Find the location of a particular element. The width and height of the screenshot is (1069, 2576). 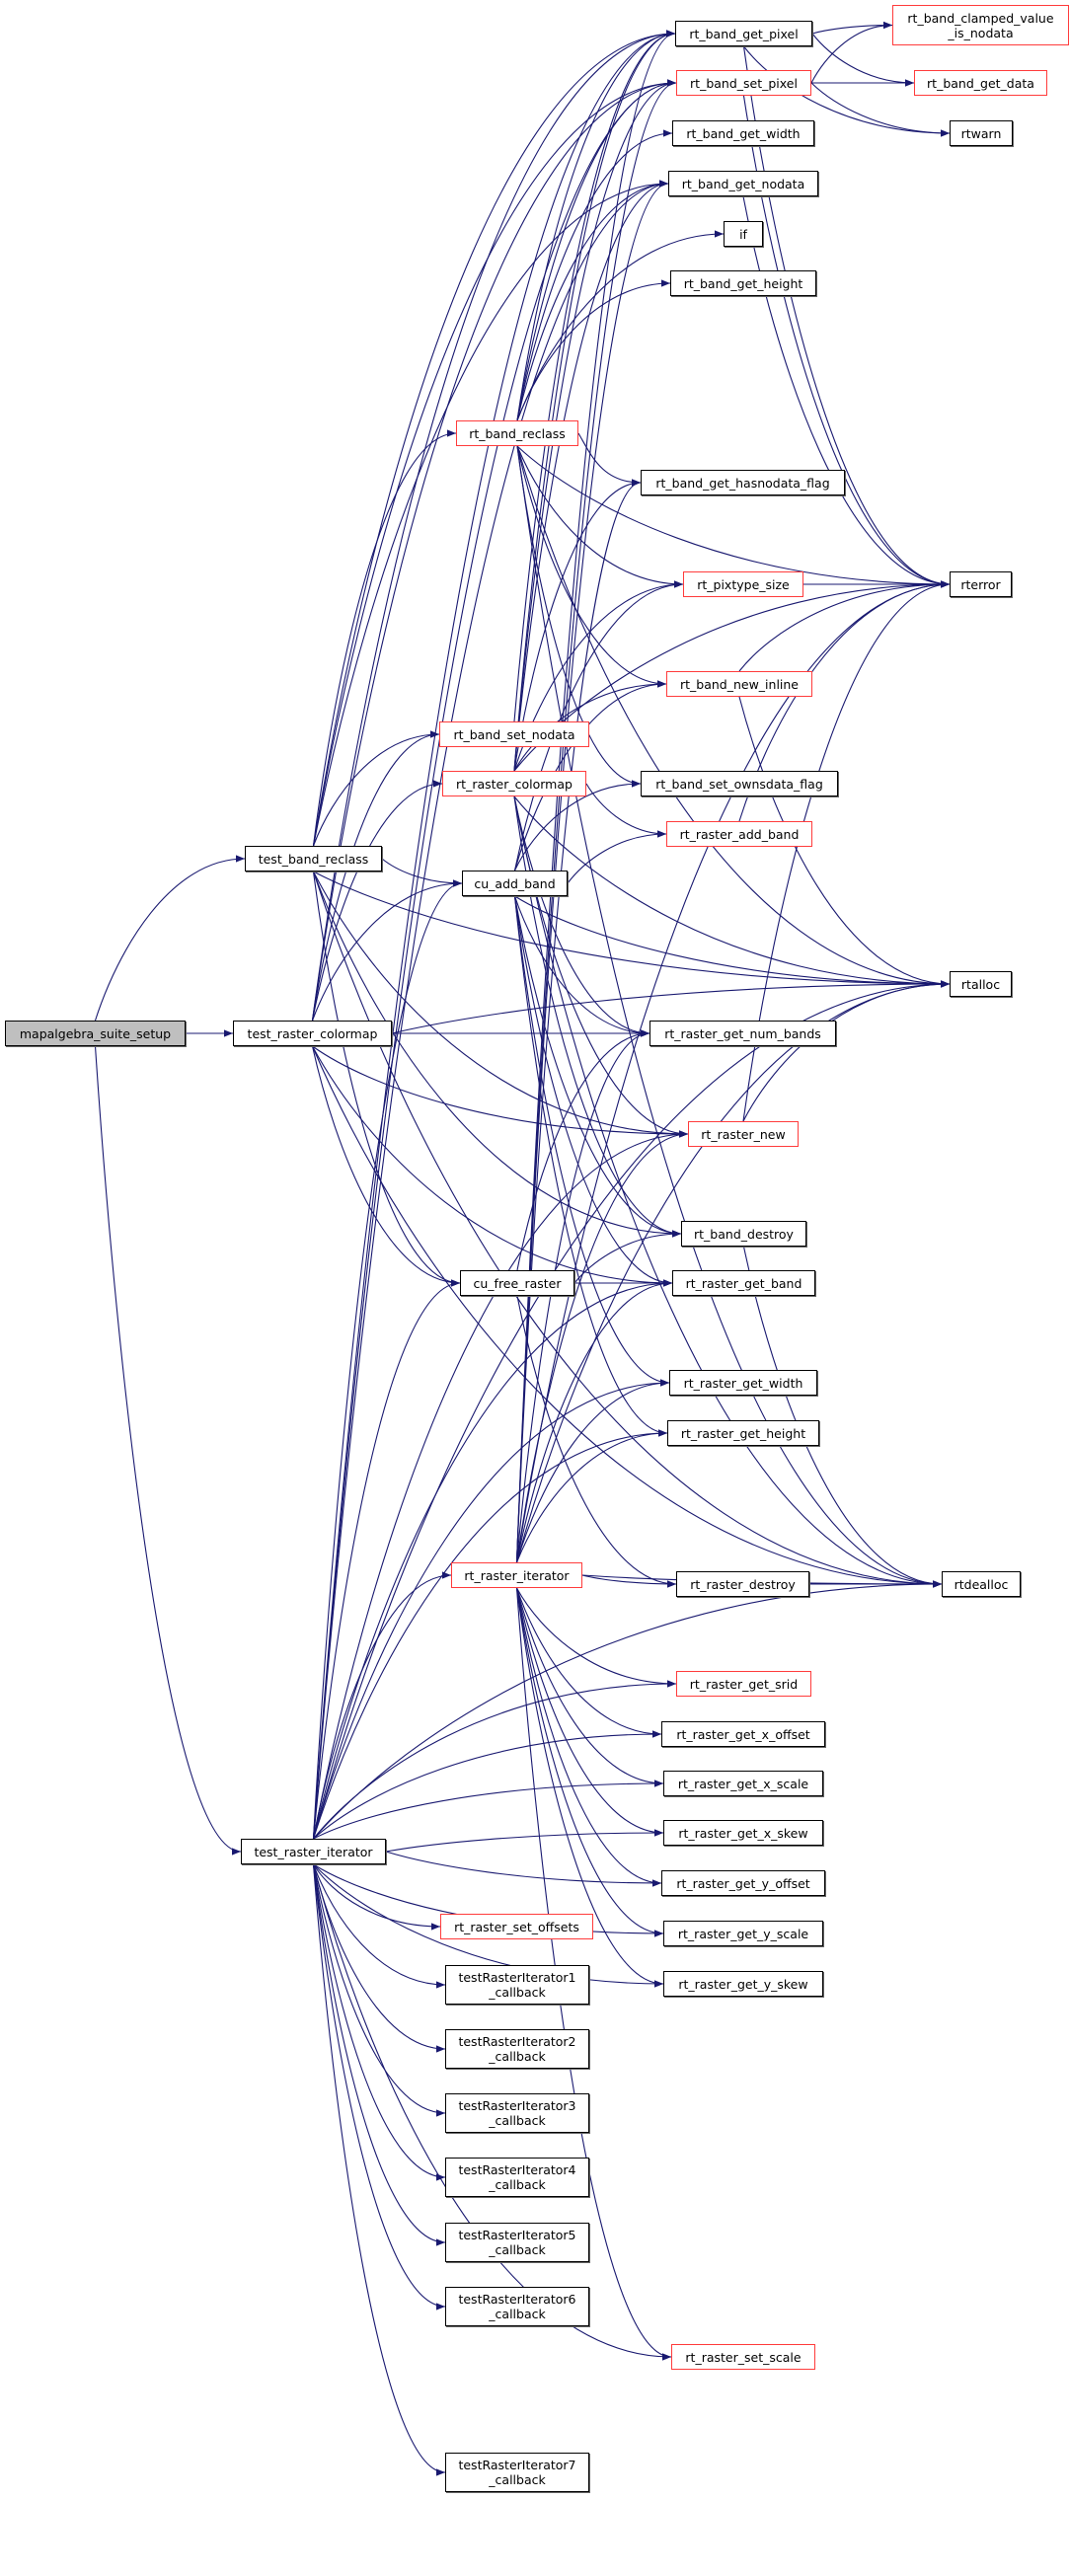

node-label: rtwarn is located at coordinates (981, 133).